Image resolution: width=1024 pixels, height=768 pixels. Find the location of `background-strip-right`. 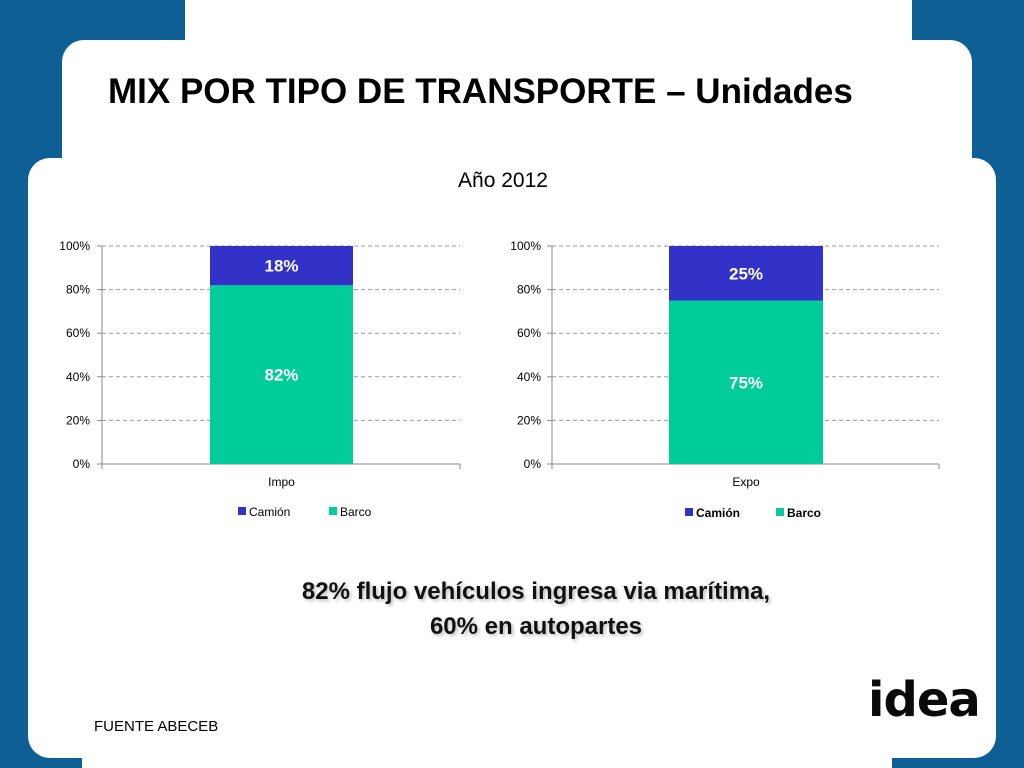

background-strip-right is located at coordinates (968, 20).